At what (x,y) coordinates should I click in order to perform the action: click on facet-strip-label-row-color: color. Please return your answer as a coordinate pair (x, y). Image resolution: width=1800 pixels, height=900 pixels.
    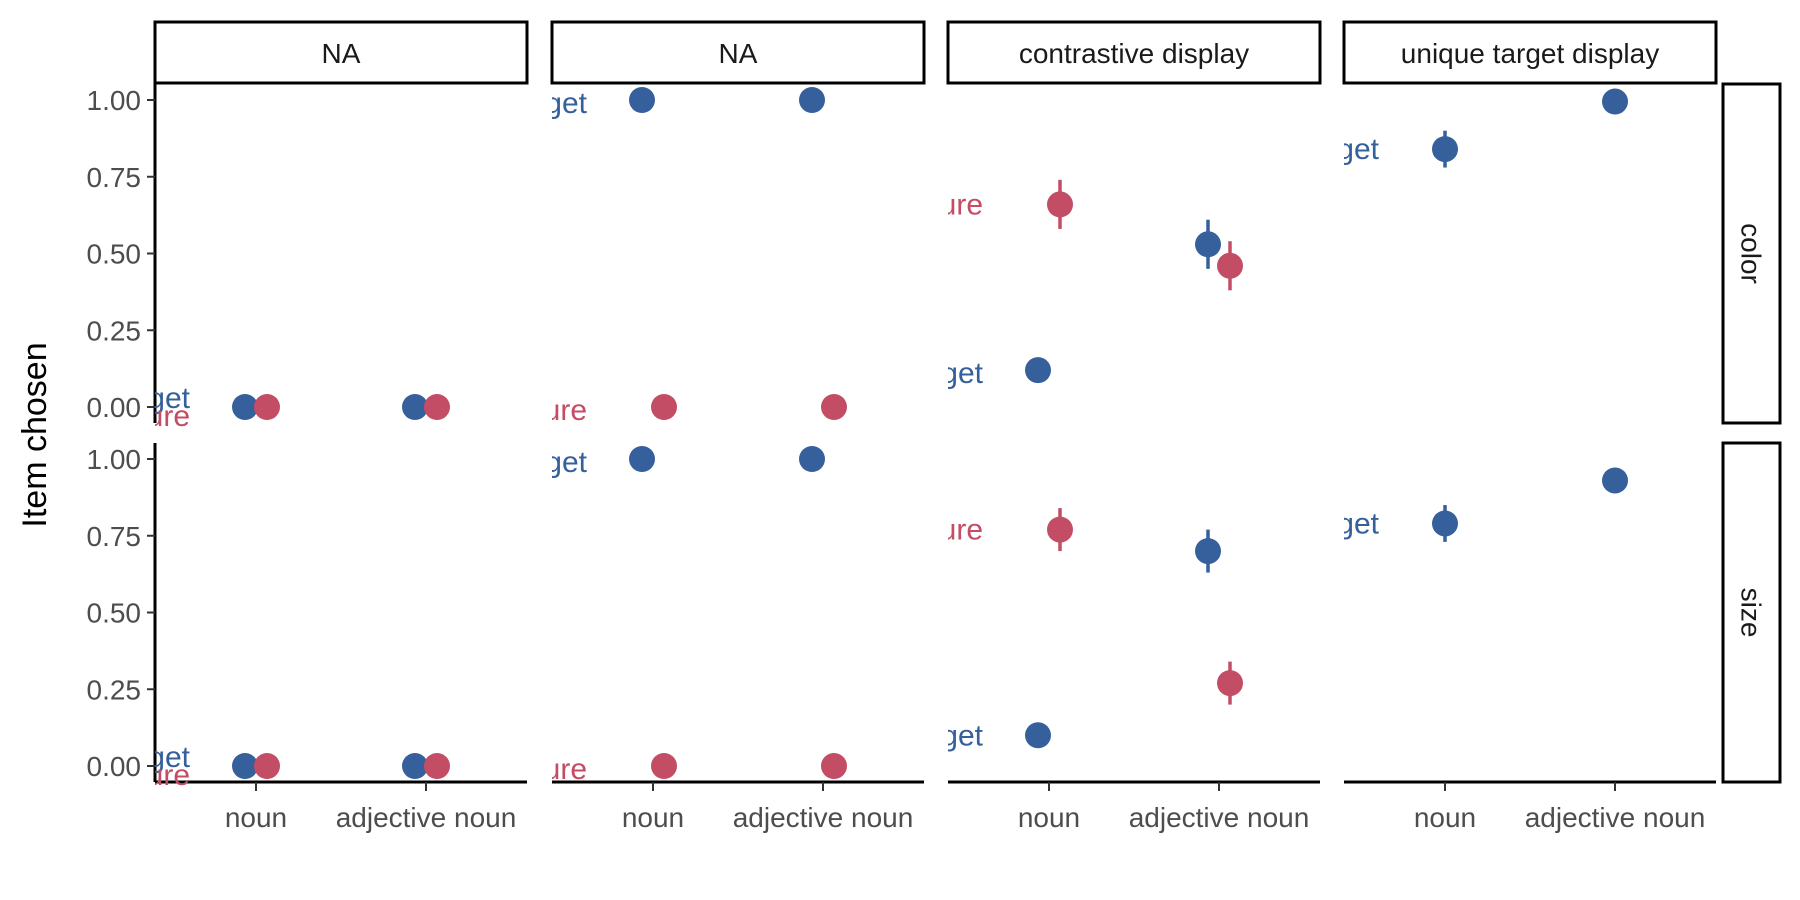
    Looking at the image, I should click on (1751, 253).